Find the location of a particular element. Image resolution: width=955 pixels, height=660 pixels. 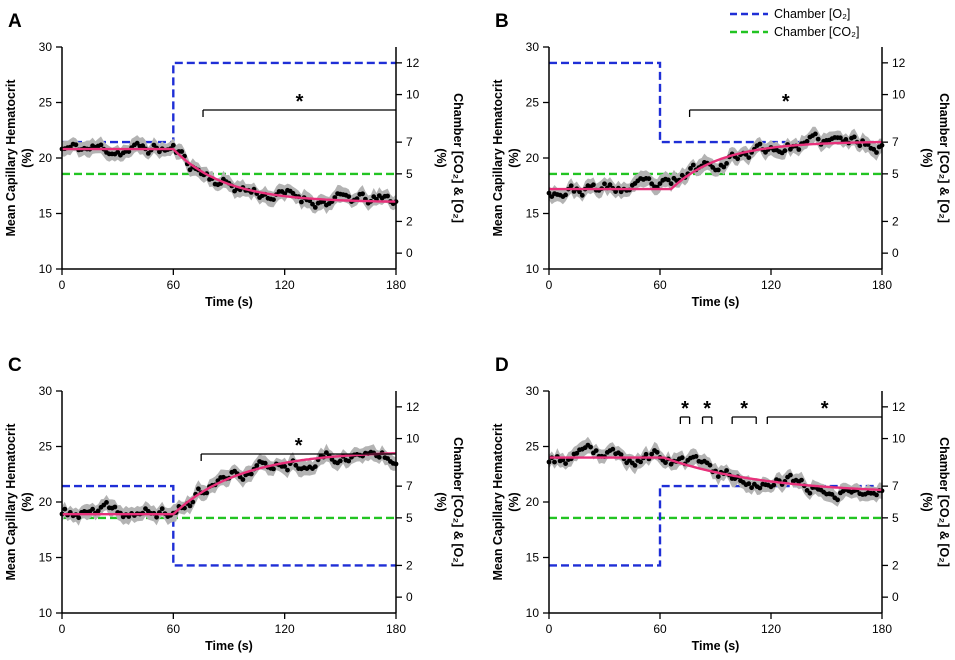

error-band is located at coordinates (229, 174).